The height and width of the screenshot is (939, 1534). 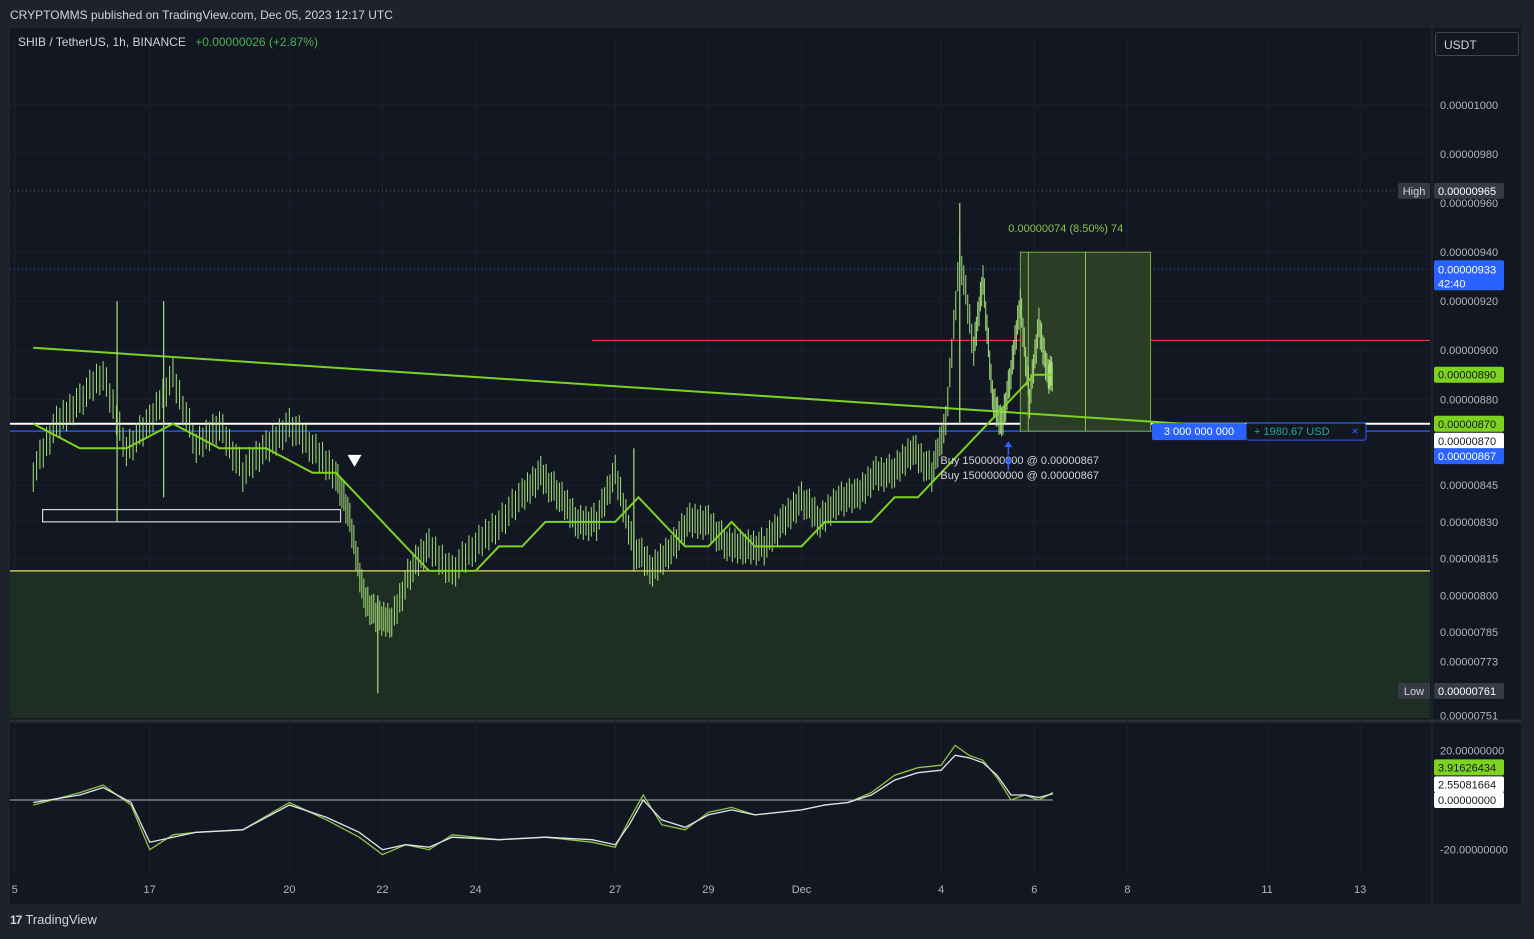 What do you see at coordinates (1469, 155) in the screenshot?
I see `y-tick-label: 0.00000980` at bounding box center [1469, 155].